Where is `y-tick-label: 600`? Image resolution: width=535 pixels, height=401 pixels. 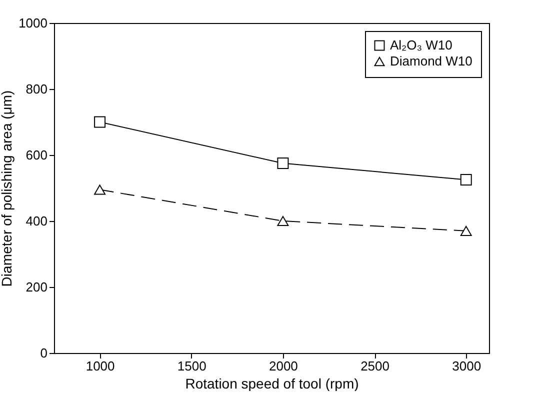 y-tick-label: 600 is located at coordinates (37, 155).